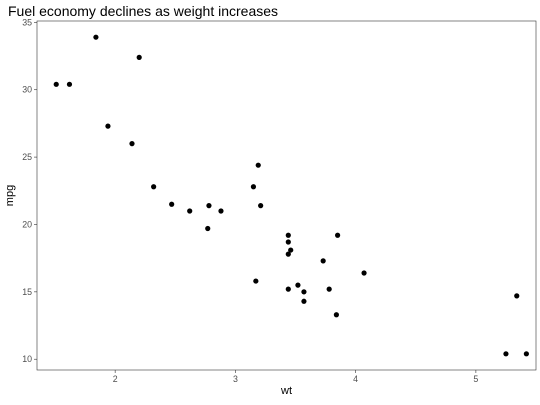 This screenshot has height=405, width=540. I want to click on x-axis-ticks: 2 3 4 5, so click(295, 377).